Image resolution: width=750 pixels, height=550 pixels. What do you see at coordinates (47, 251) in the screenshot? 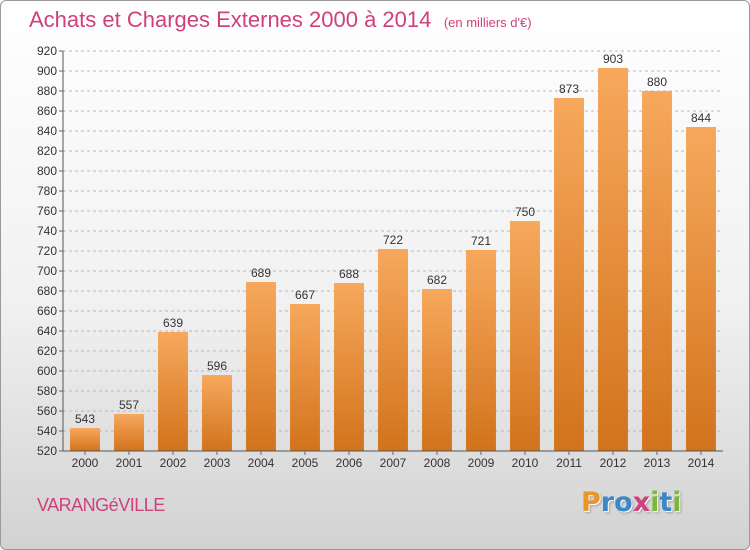
I see `y-tick-label: 720` at bounding box center [47, 251].